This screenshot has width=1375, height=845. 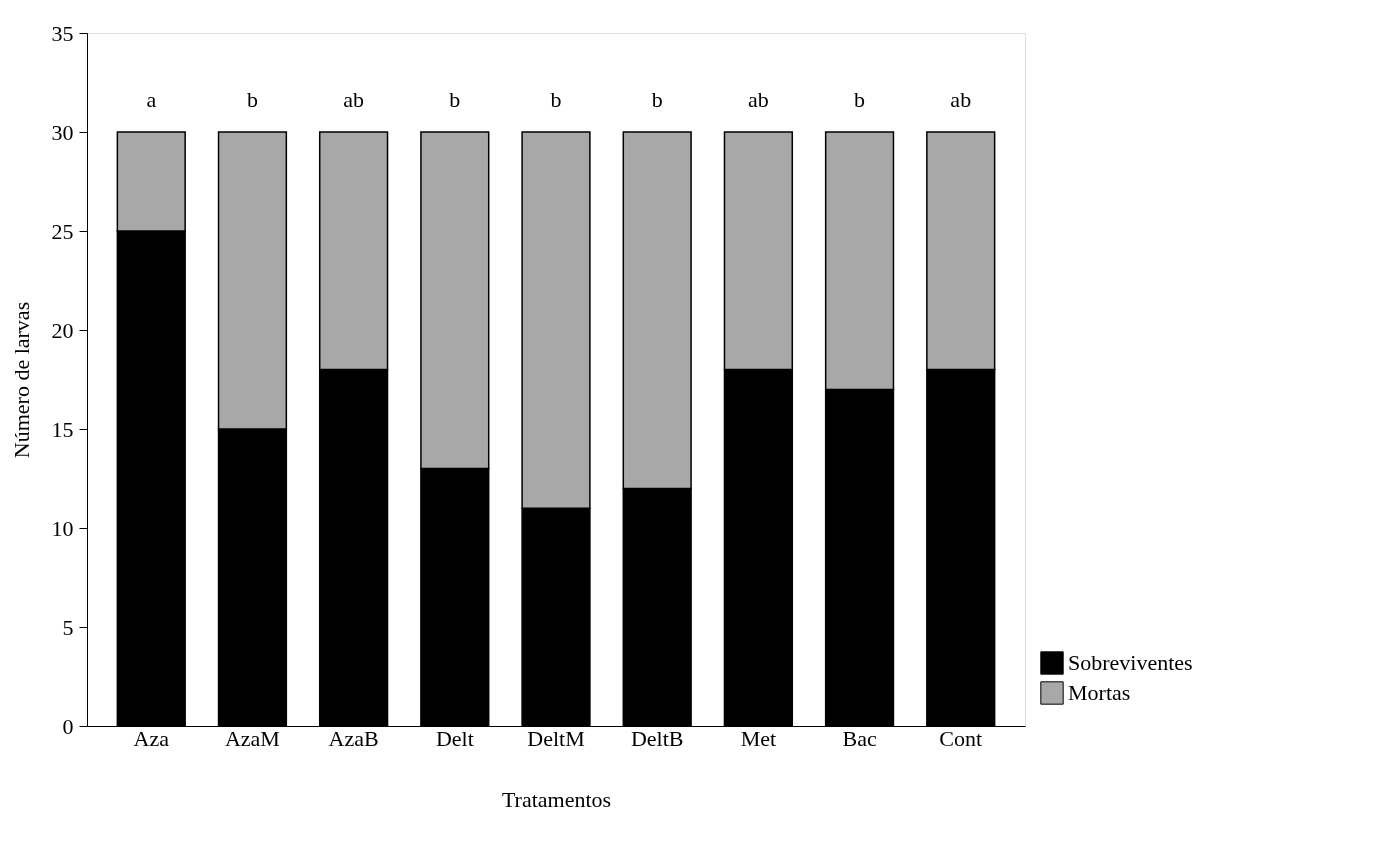 I want to click on y-tick-label: 15, so click(x=62, y=429).